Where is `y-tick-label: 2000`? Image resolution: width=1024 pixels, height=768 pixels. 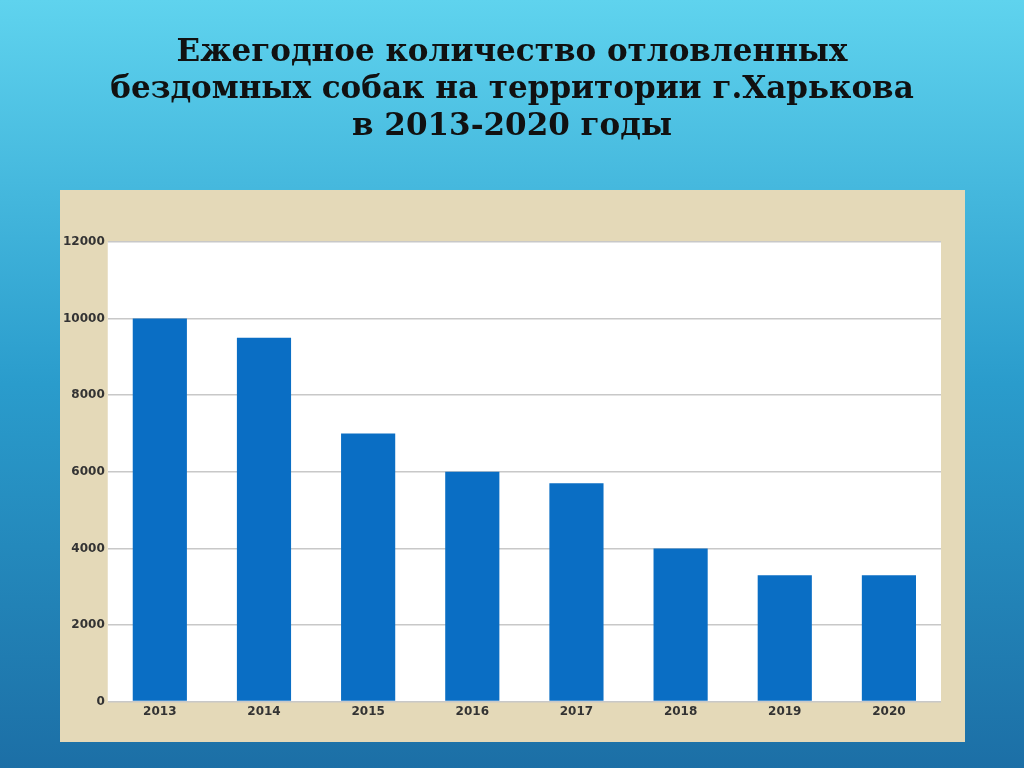 y-tick-label: 2000 is located at coordinates (88, 624).